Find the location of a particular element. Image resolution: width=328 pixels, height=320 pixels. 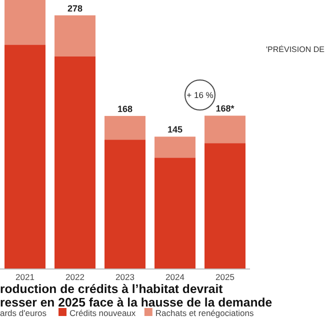

x-tick-label: 2025 is located at coordinates (225, 277).